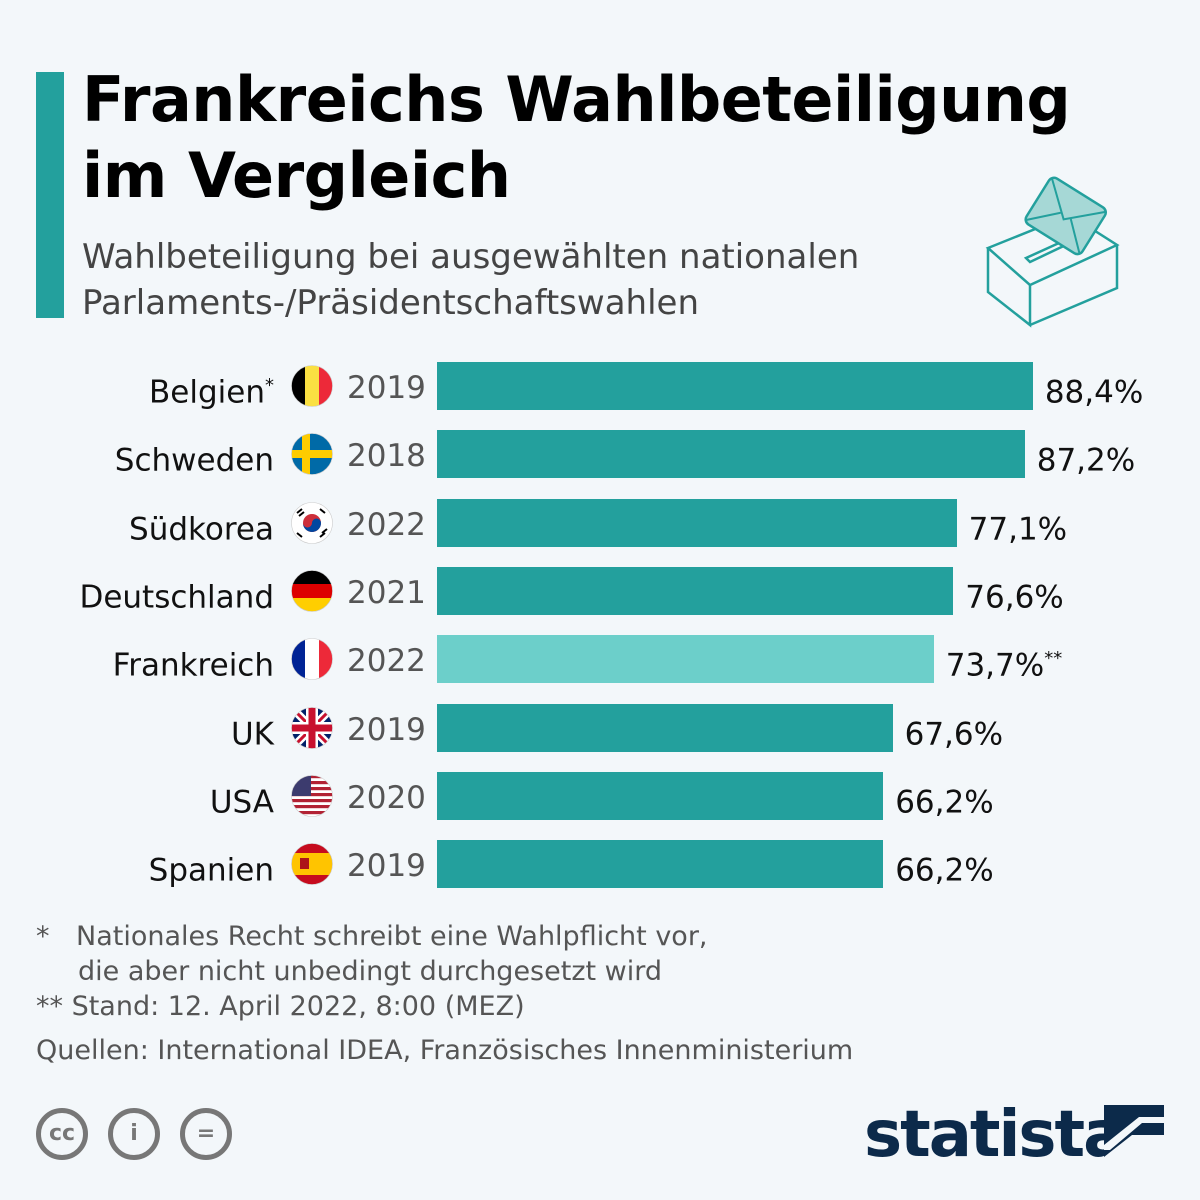 Image resolution: width=1200 pixels, height=1200 pixels. I want to click on sweden-flag-icon, so click(312, 454).